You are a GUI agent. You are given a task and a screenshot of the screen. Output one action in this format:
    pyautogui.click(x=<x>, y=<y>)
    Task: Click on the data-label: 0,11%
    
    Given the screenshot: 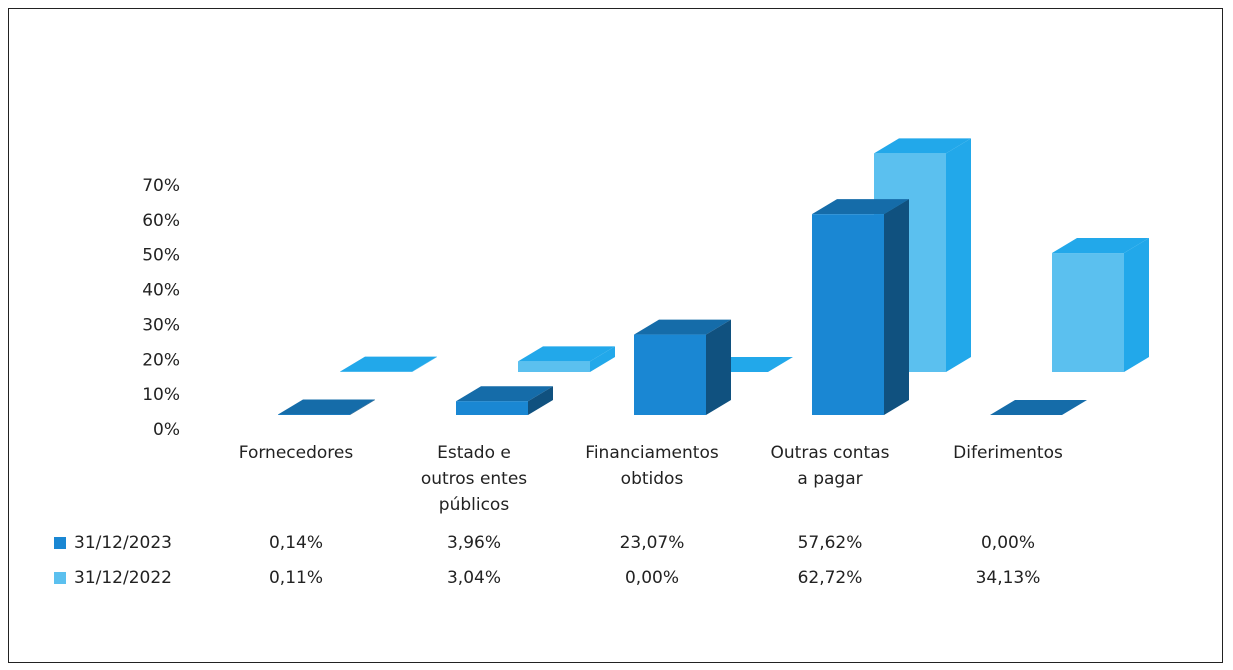 What is the action you would take?
    pyautogui.click(x=296, y=578)
    